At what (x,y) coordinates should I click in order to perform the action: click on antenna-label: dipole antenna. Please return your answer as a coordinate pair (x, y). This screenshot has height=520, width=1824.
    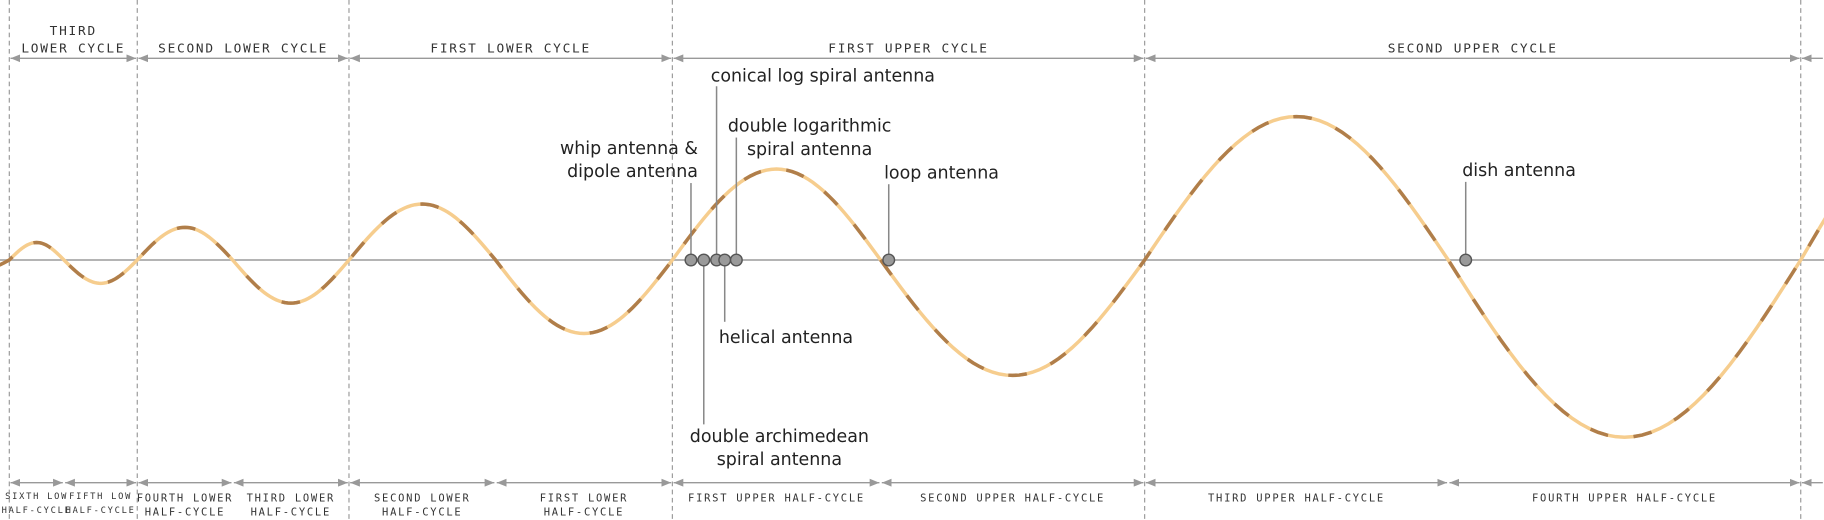
    Looking at the image, I should click on (632, 172).